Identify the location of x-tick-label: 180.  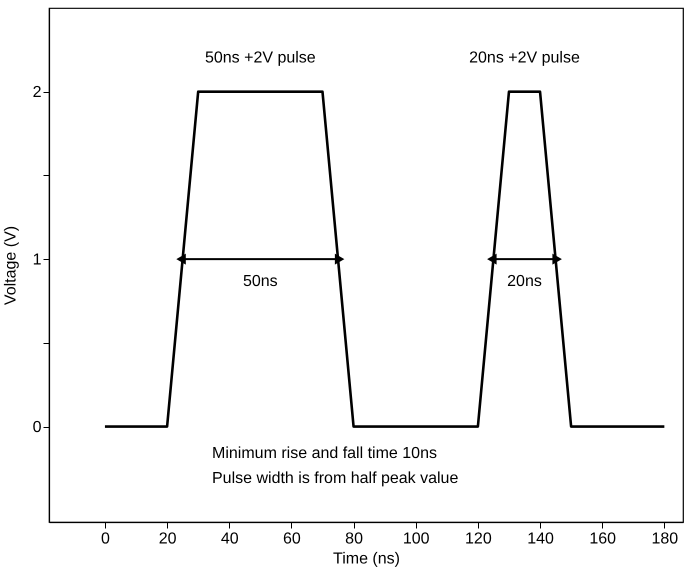
(665, 539).